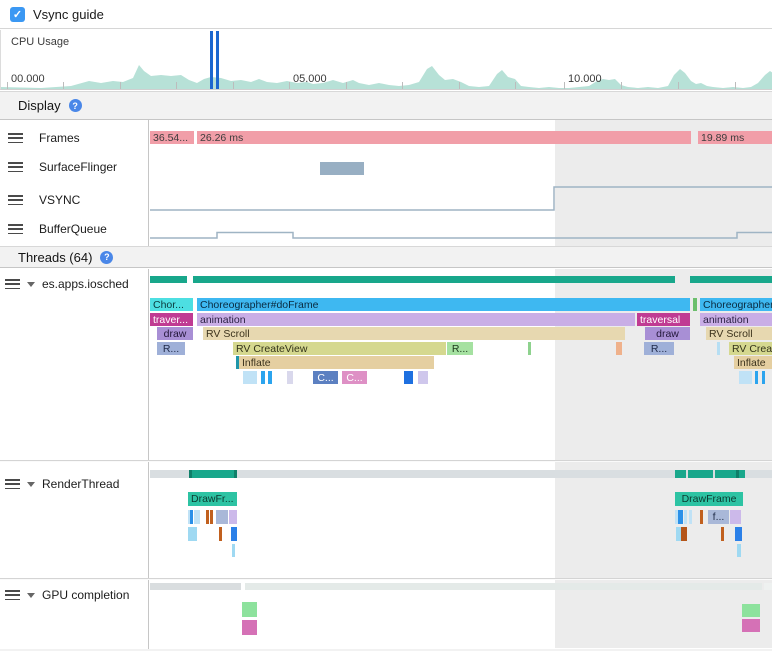  I want to click on threads-section-header: Threads (64) ?, so click(386, 257).